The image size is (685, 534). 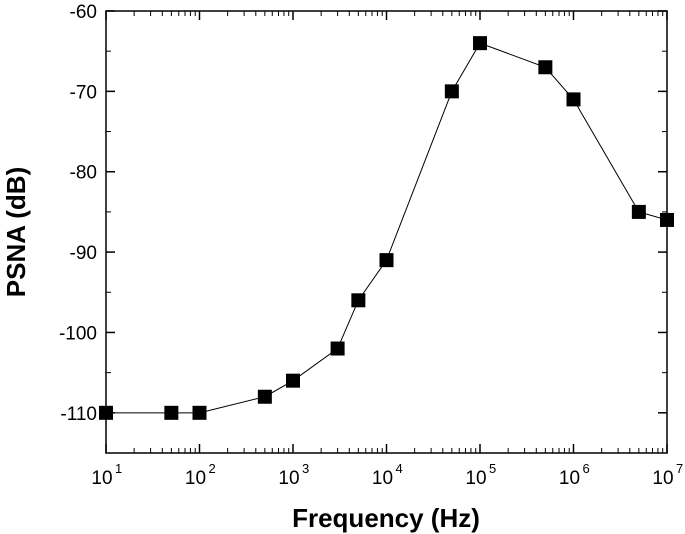 What do you see at coordinates (679, 468) in the screenshot?
I see `x-tick-exponent: 7` at bounding box center [679, 468].